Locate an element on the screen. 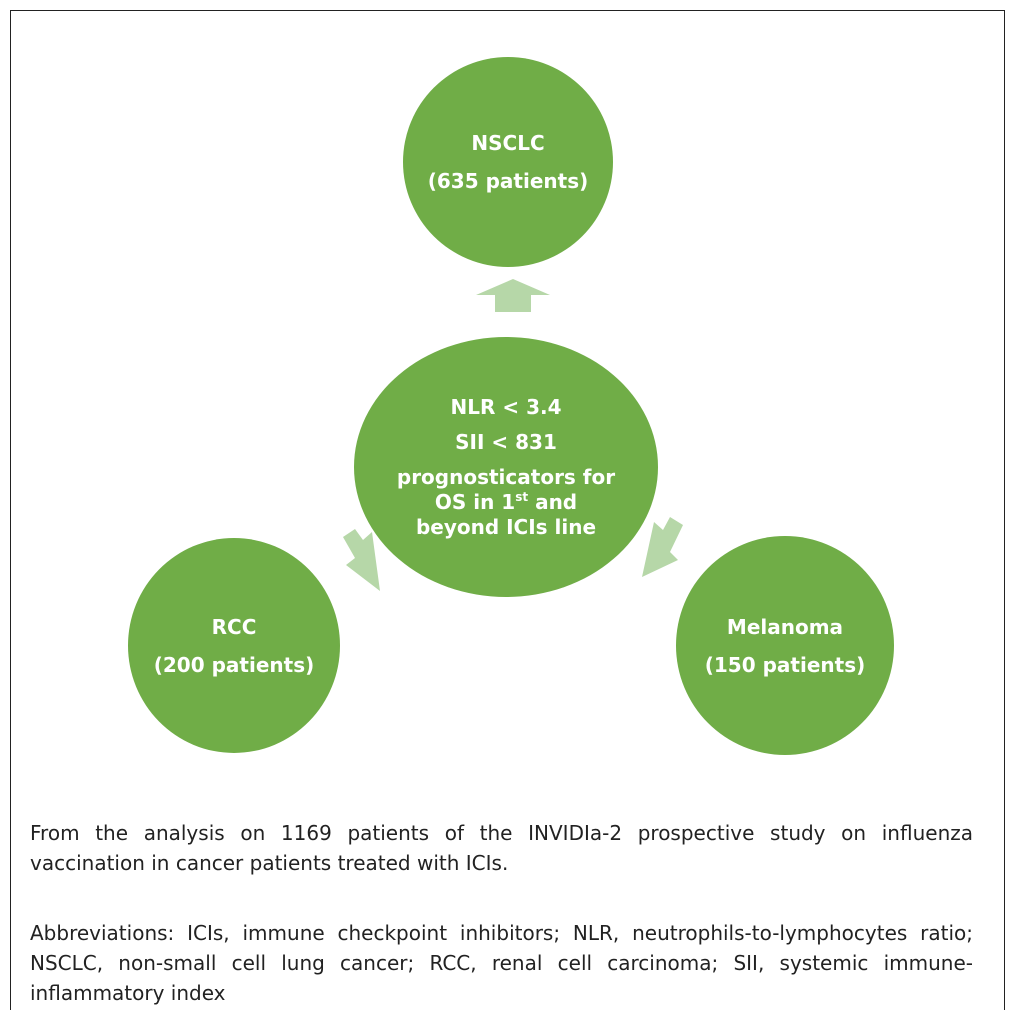 Image resolution: width=1009 pixels, height=1020 pixels. arrow-down-left is located at coordinates (361, 560).